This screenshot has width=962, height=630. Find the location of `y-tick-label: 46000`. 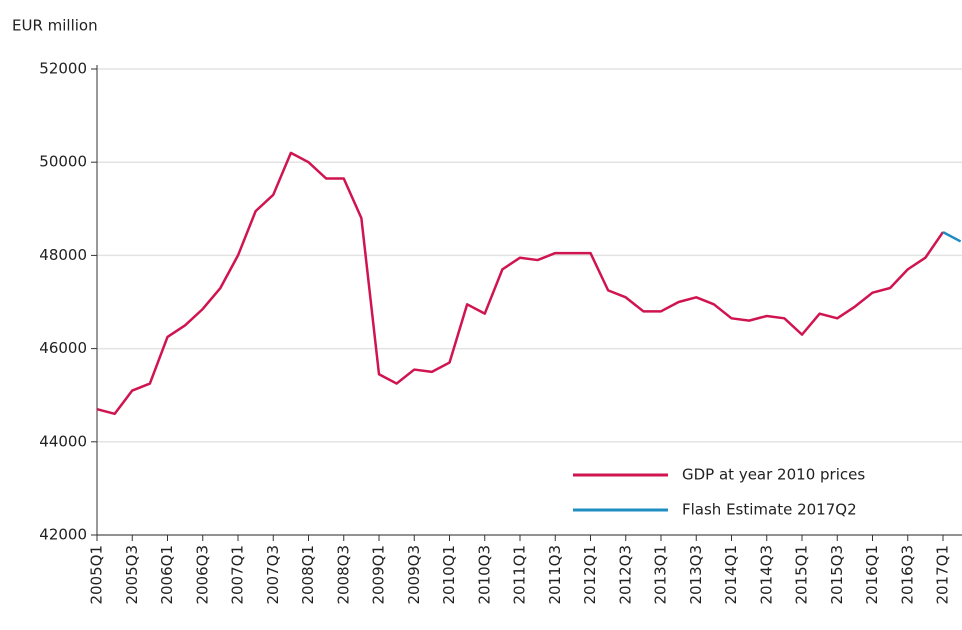

y-tick-label: 46000 is located at coordinates (63, 348).